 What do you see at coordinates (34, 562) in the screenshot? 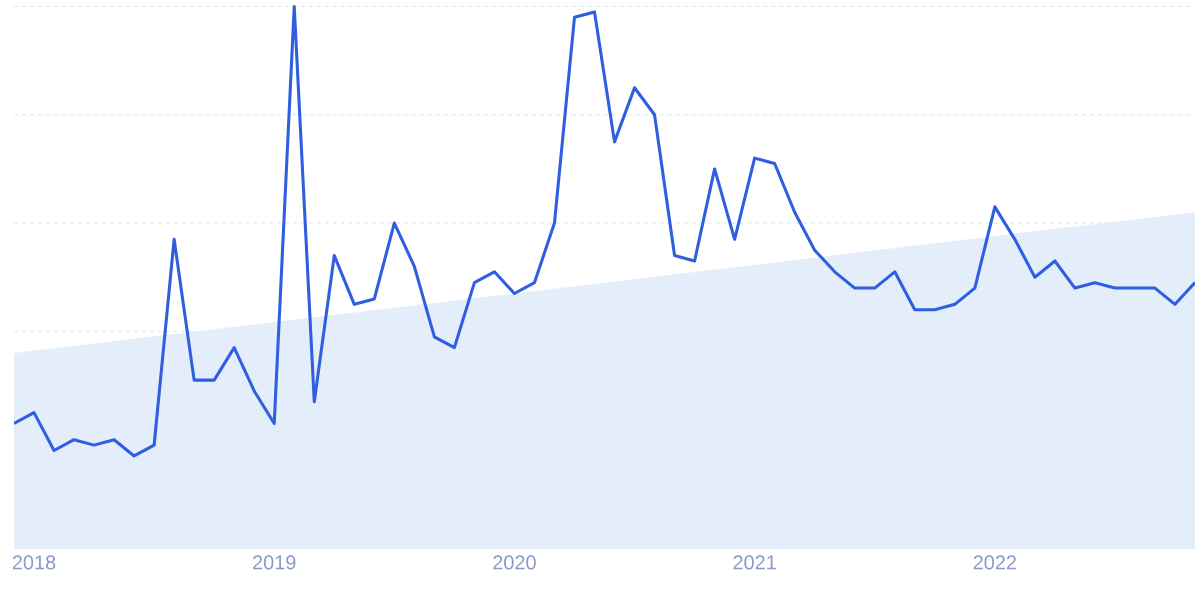
I see `x-tick-label: 2018` at bounding box center [34, 562].